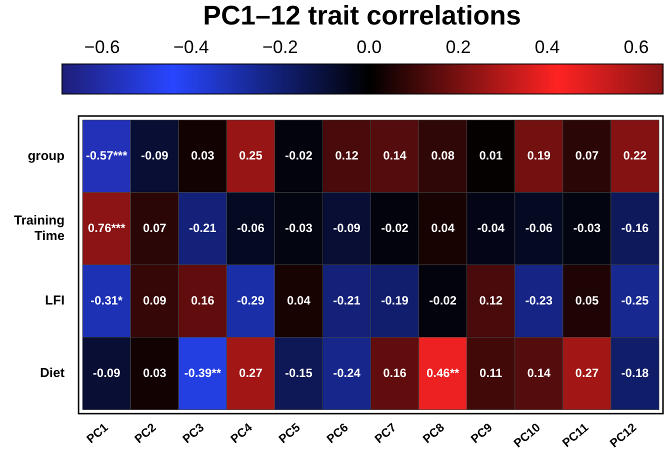 The width and height of the screenshot is (669, 454). I want to click on data-label: -0.18, so click(635, 373).